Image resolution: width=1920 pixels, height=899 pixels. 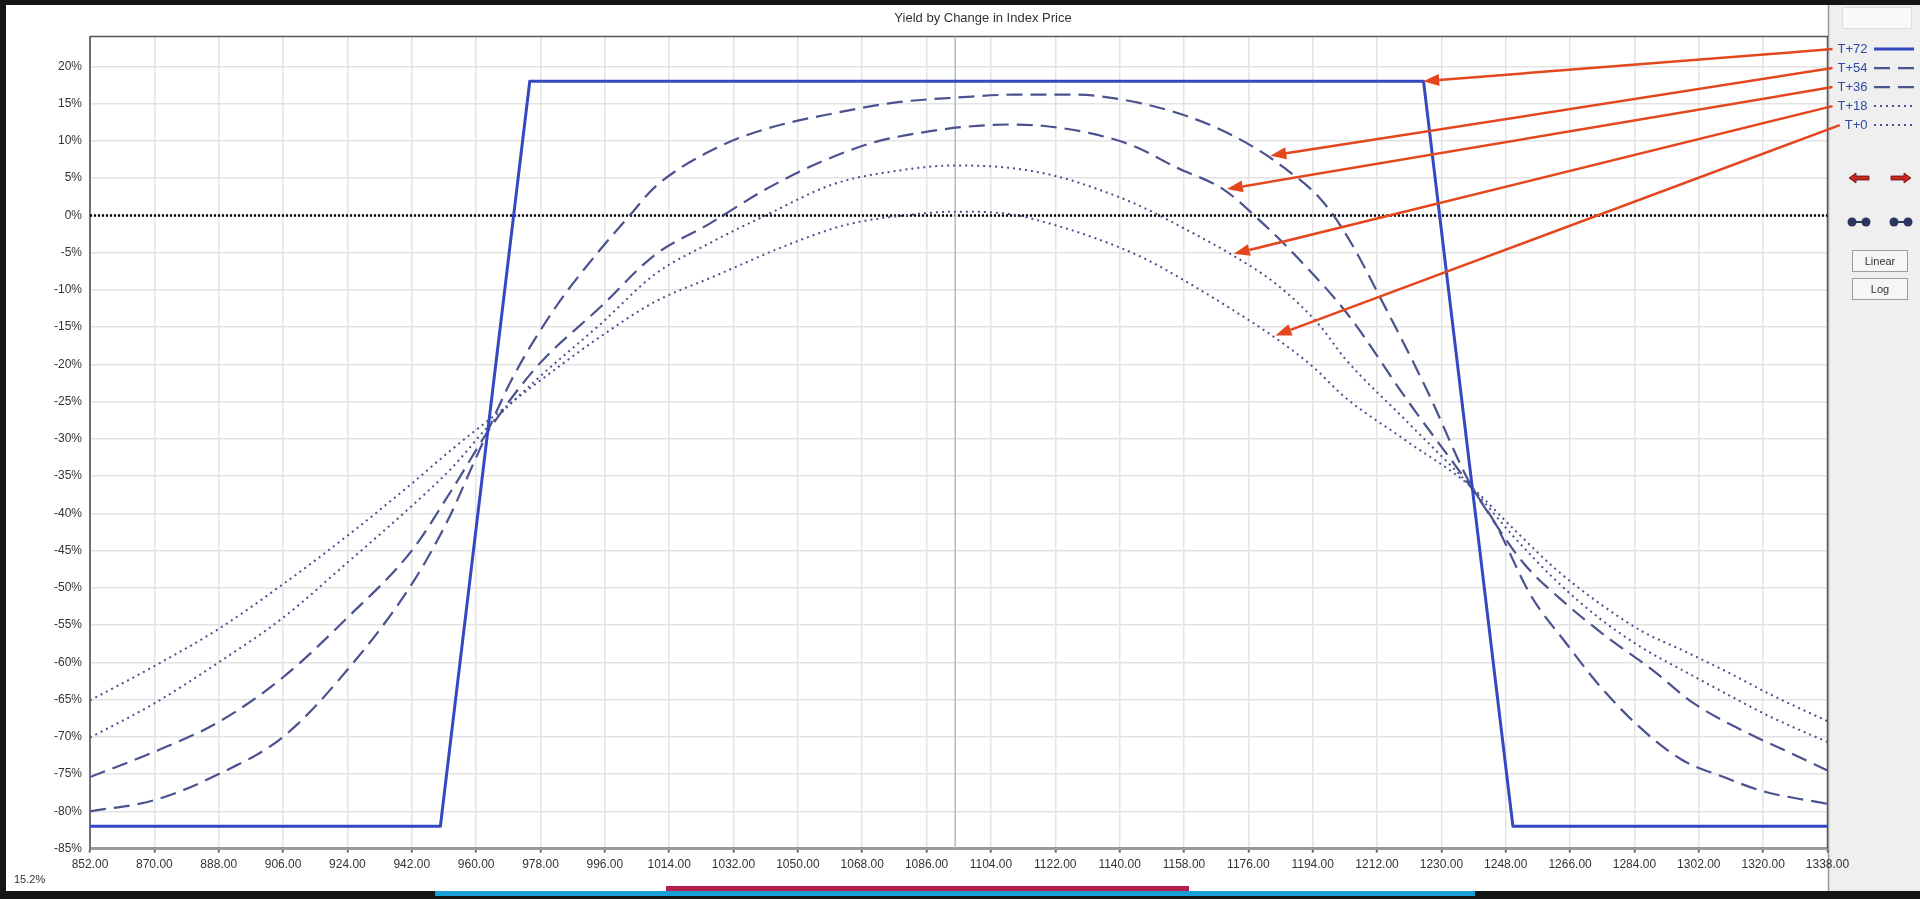 What do you see at coordinates (68, 847) in the screenshot?
I see `y-tick-label: -85%` at bounding box center [68, 847].